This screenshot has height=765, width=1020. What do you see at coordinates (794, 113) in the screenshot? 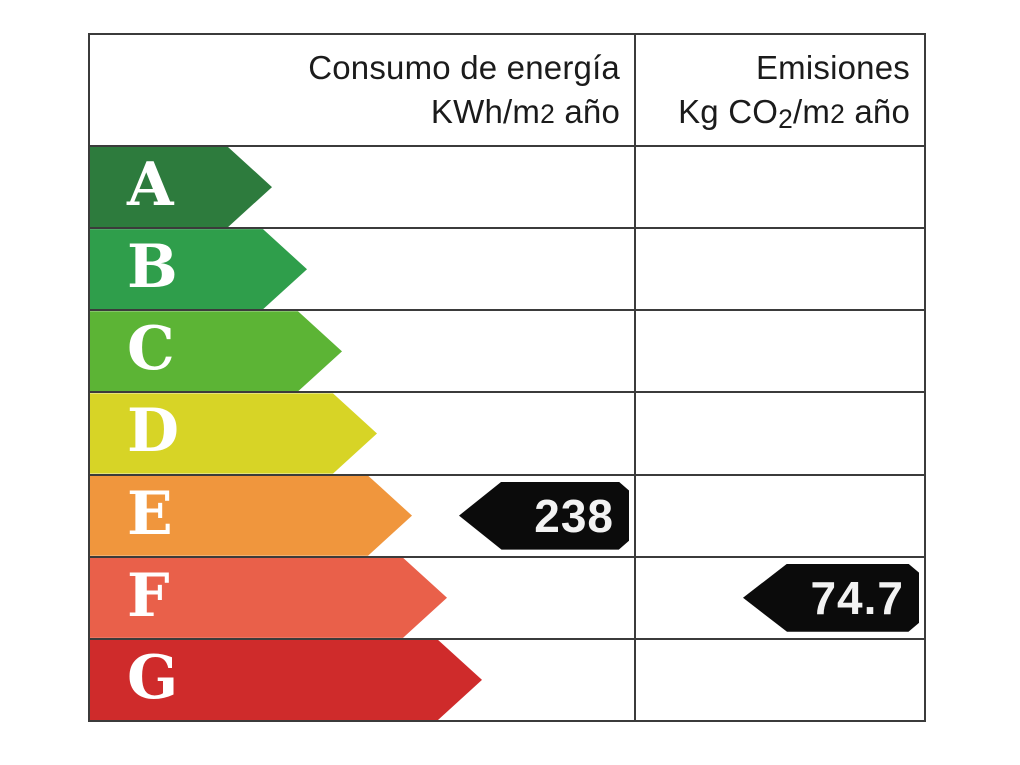
I see `emissions-header-line2: Kg CO2/m2 año` at bounding box center [794, 113].